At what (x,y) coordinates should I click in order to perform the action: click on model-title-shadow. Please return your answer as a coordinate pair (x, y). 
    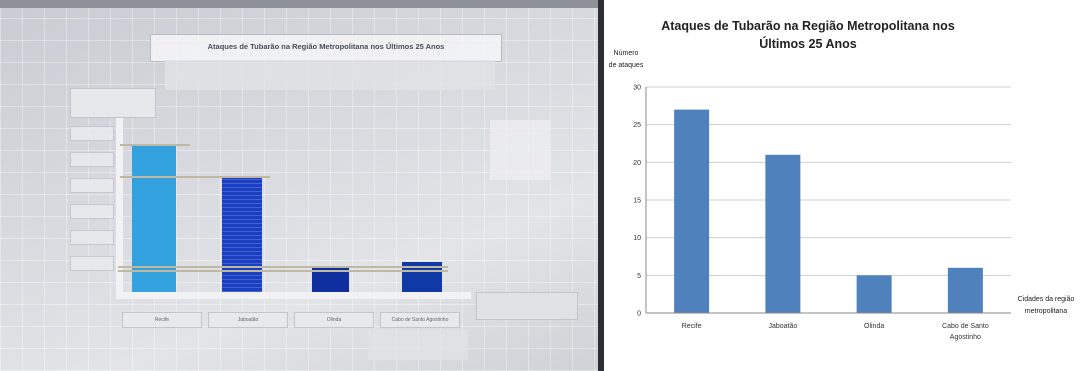
    Looking at the image, I should click on (330, 75).